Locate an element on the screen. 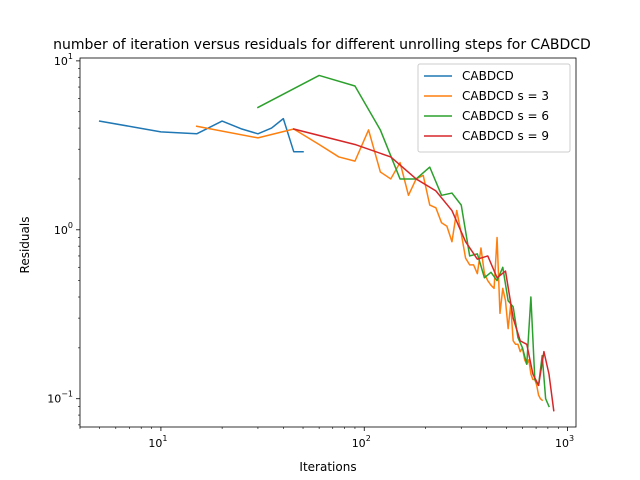 The image size is (640, 480). x-tick-label: 10³ is located at coordinates (564, 442).